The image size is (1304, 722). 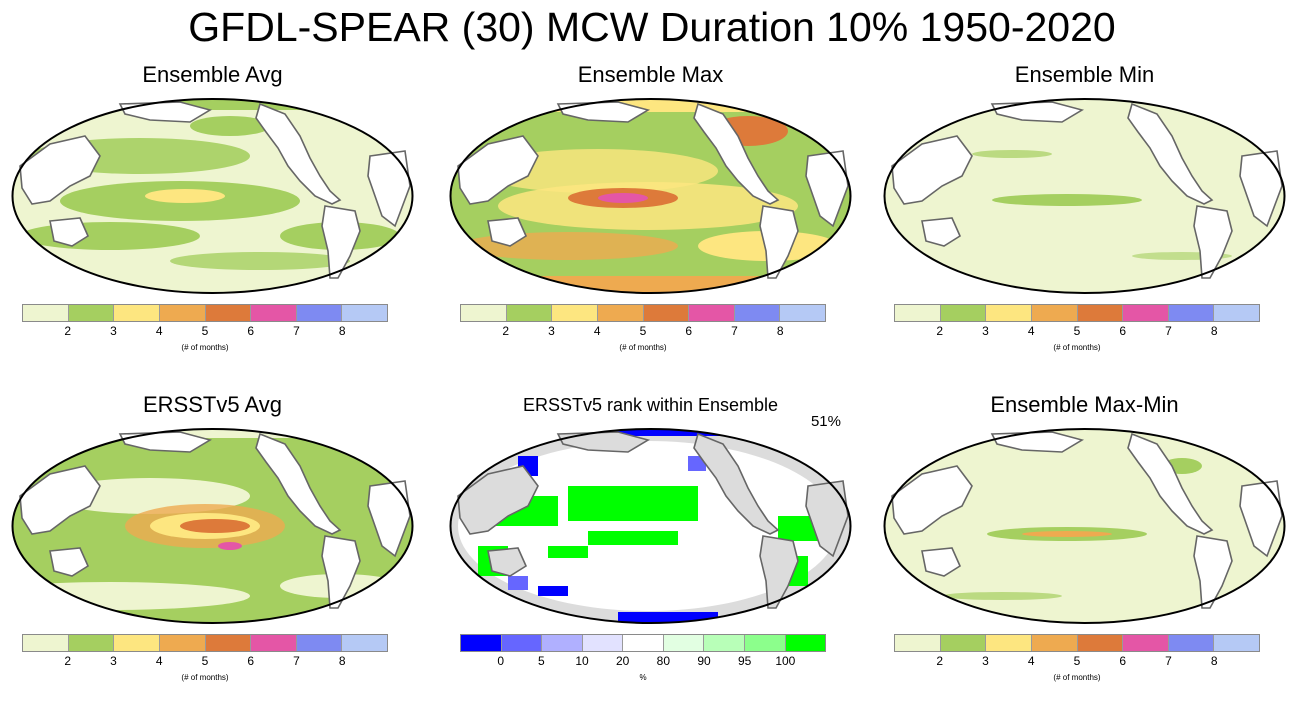 I want to click on panel-title: Ensemble Max, so click(x=650, y=74).